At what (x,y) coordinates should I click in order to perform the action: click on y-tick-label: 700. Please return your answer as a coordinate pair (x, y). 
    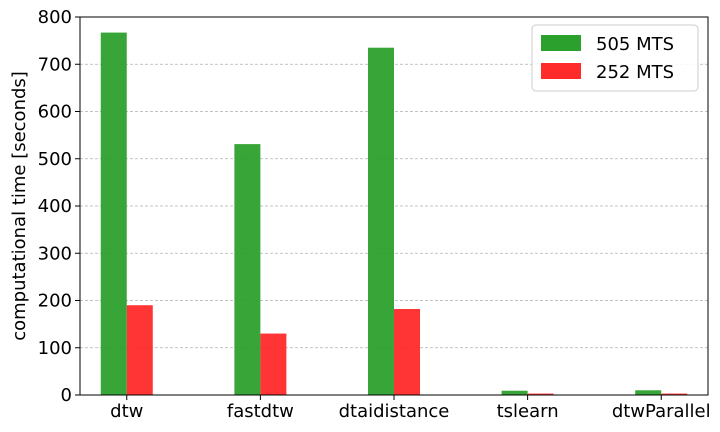
    Looking at the image, I should click on (55, 64).